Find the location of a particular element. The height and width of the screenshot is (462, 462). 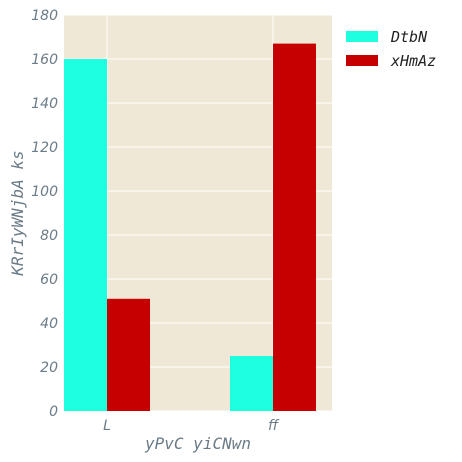

bar-xHmAz-L is located at coordinates (128, 354).